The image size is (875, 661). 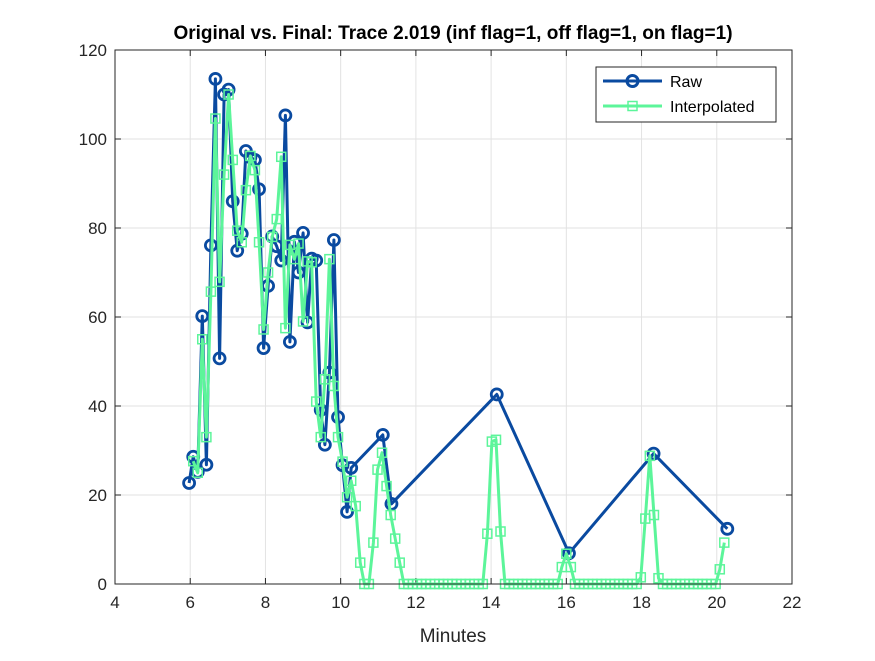 I want to click on legend: Raw Interpolated, so click(x=686, y=94).